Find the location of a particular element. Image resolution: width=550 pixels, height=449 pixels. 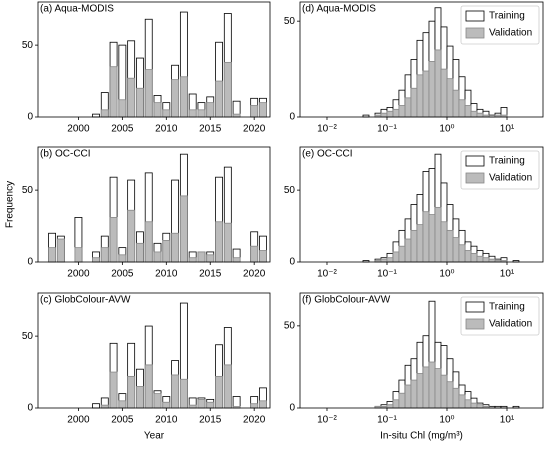

x-tick-label: 10¹ is located at coordinates (507, 129).